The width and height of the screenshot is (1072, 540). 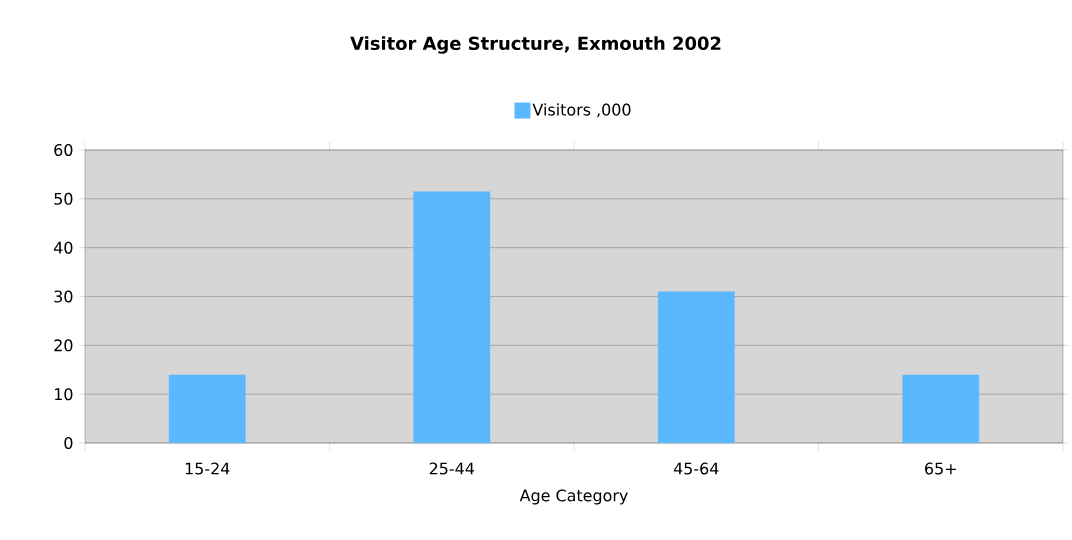 I want to click on x-axis-title: Age Category, so click(x=573, y=497).